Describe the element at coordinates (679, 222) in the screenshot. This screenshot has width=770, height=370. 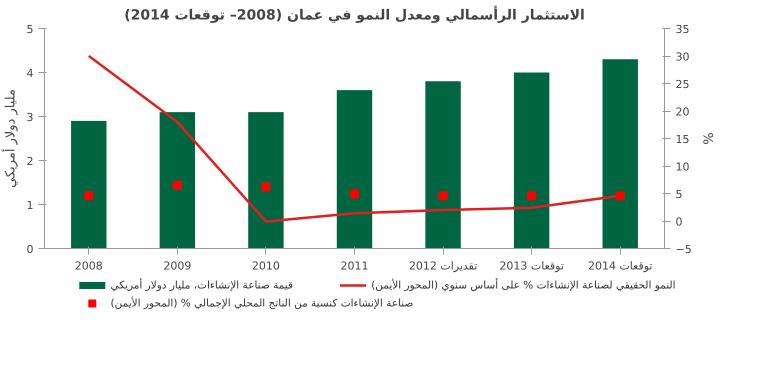
I see `y2-tick-label: 0` at that location.